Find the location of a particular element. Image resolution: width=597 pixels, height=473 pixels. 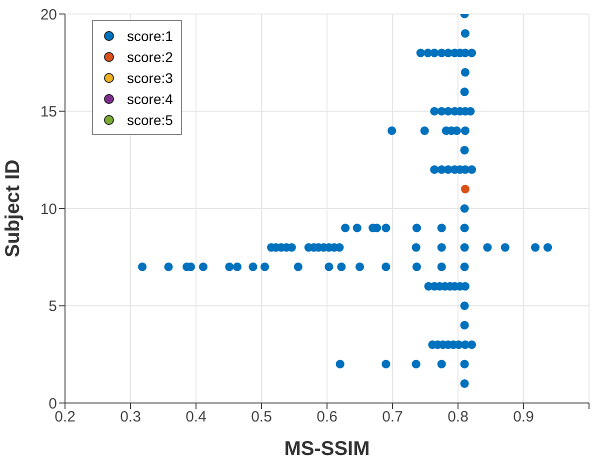

x-tick-label: 0.8 is located at coordinates (458, 417).